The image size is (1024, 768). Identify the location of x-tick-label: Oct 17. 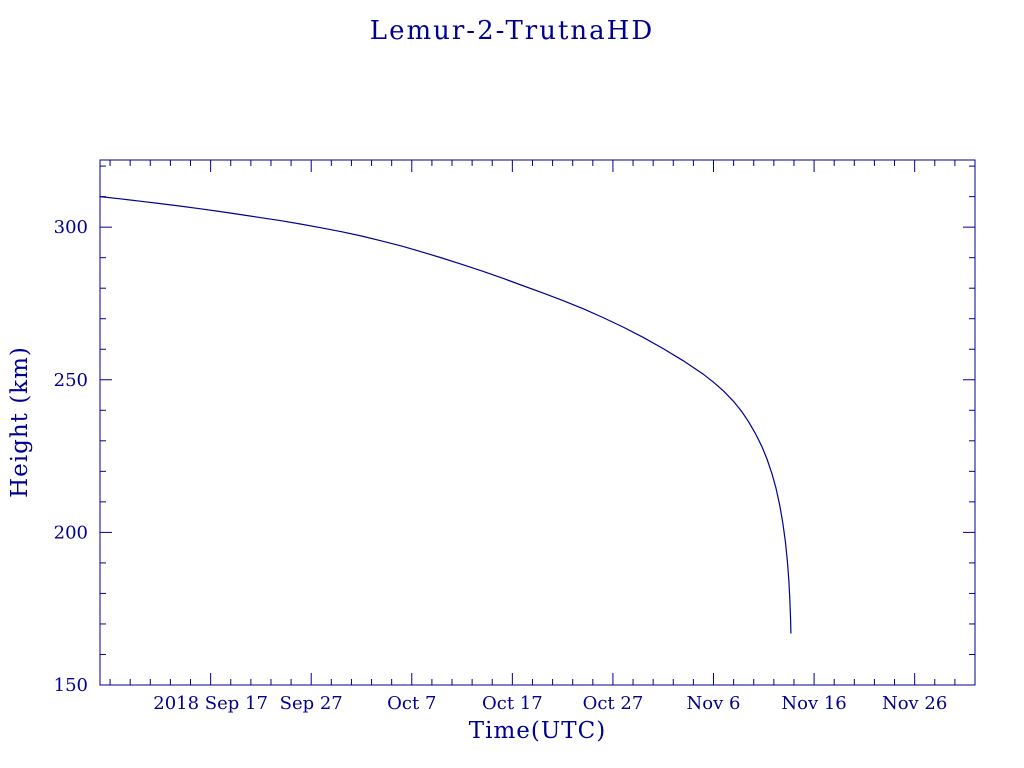
(512, 703).